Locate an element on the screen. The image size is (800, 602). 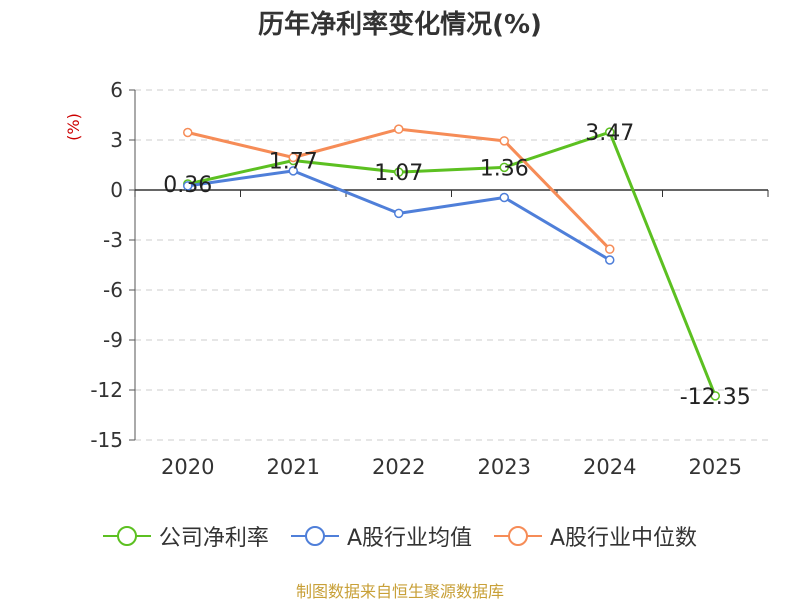
source-note: 制图数据来自恒生聚源数据库 is located at coordinates (399, 591).